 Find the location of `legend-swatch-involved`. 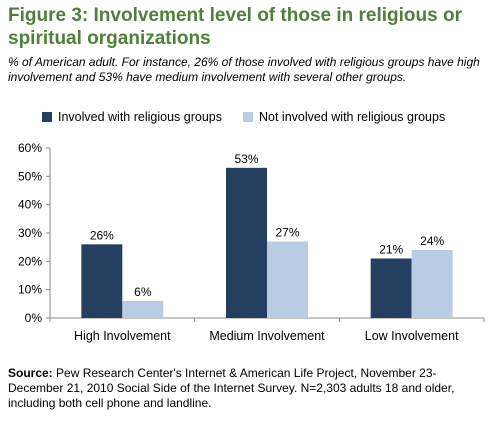

legend-swatch-involved is located at coordinates (47, 117).